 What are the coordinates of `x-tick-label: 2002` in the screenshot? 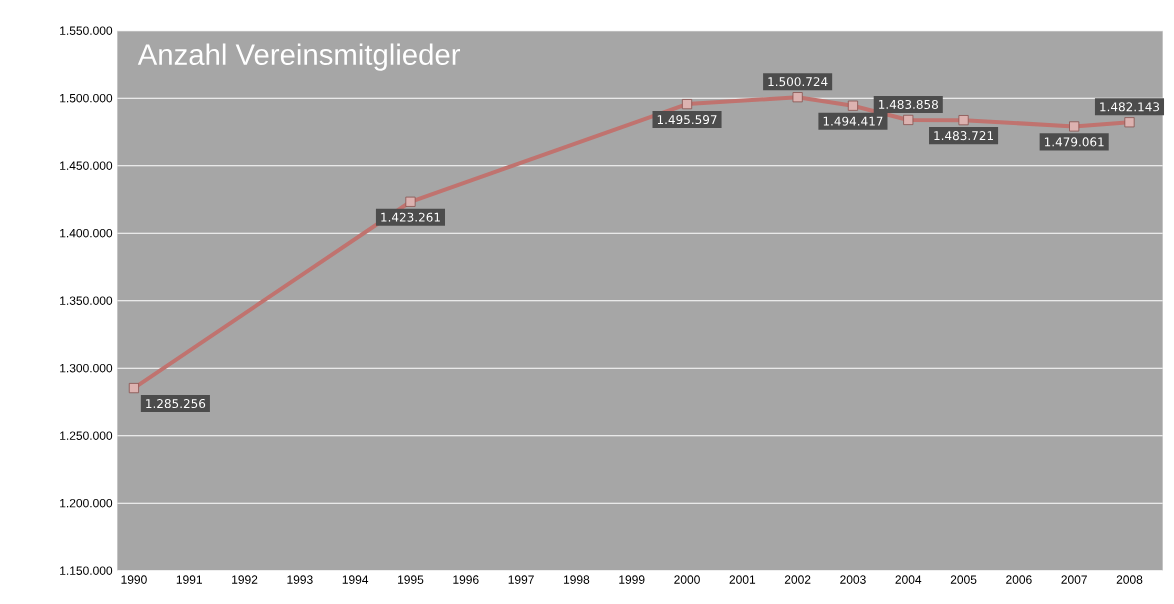 It's located at (797, 579).